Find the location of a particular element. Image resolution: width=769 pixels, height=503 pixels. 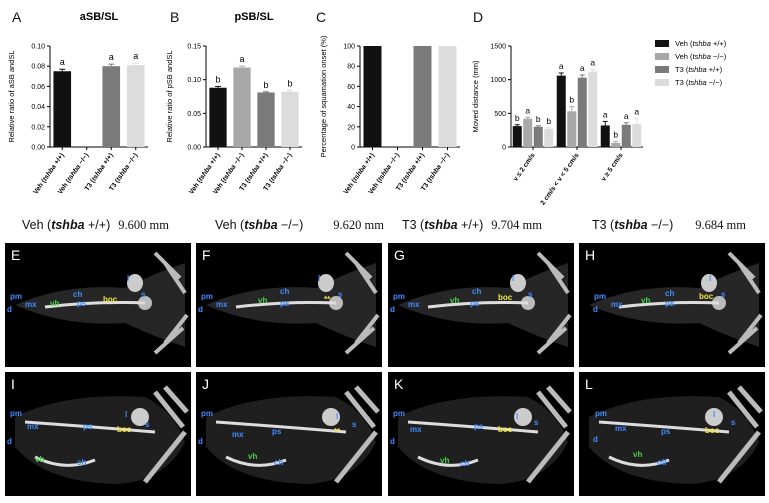

y-tick-label: 500 is located at coordinates (500, 114).